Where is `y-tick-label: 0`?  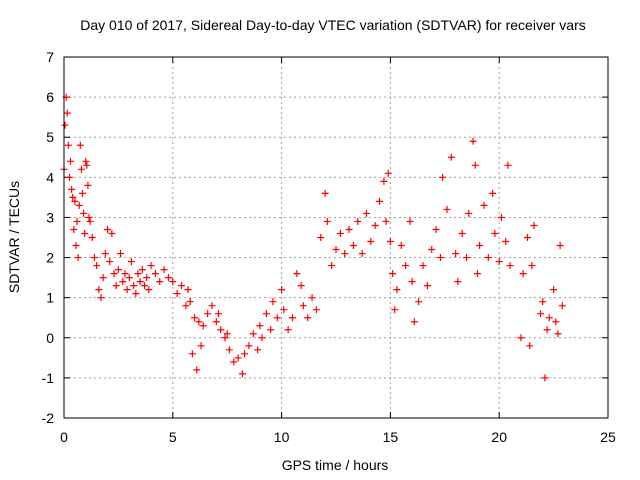 y-tick-label: 0 is located at coordinates (50, 338).